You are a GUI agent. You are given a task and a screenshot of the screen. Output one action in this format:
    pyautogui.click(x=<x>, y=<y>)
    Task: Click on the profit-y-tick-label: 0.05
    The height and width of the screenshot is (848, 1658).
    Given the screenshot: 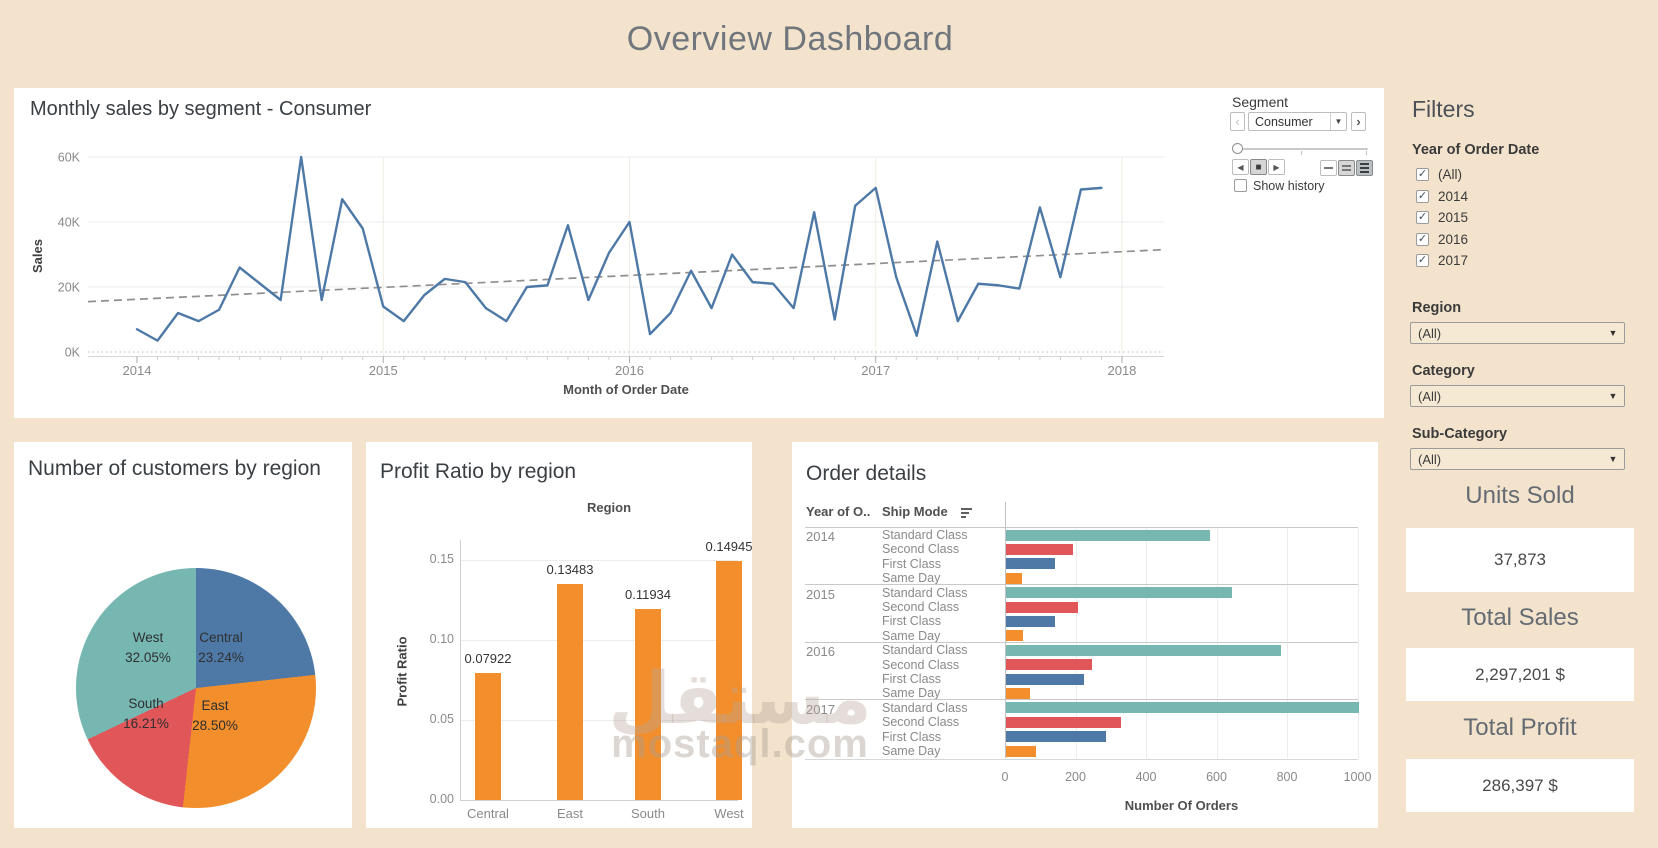 What is the action you would take?
    pyautogui.click(x=441, y=719)
    